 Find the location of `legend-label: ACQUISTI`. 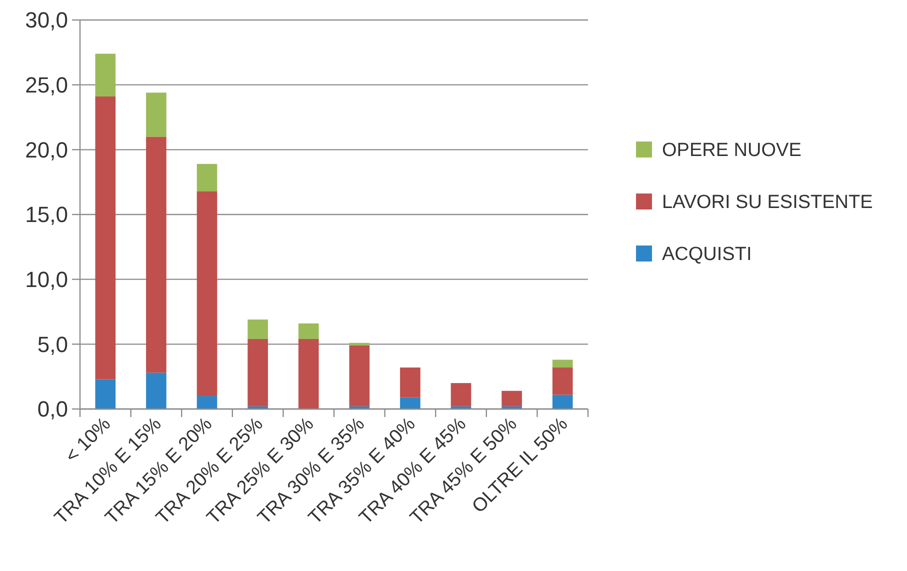

legend-label: ACQUISTI is located at coordinates (707, 255).